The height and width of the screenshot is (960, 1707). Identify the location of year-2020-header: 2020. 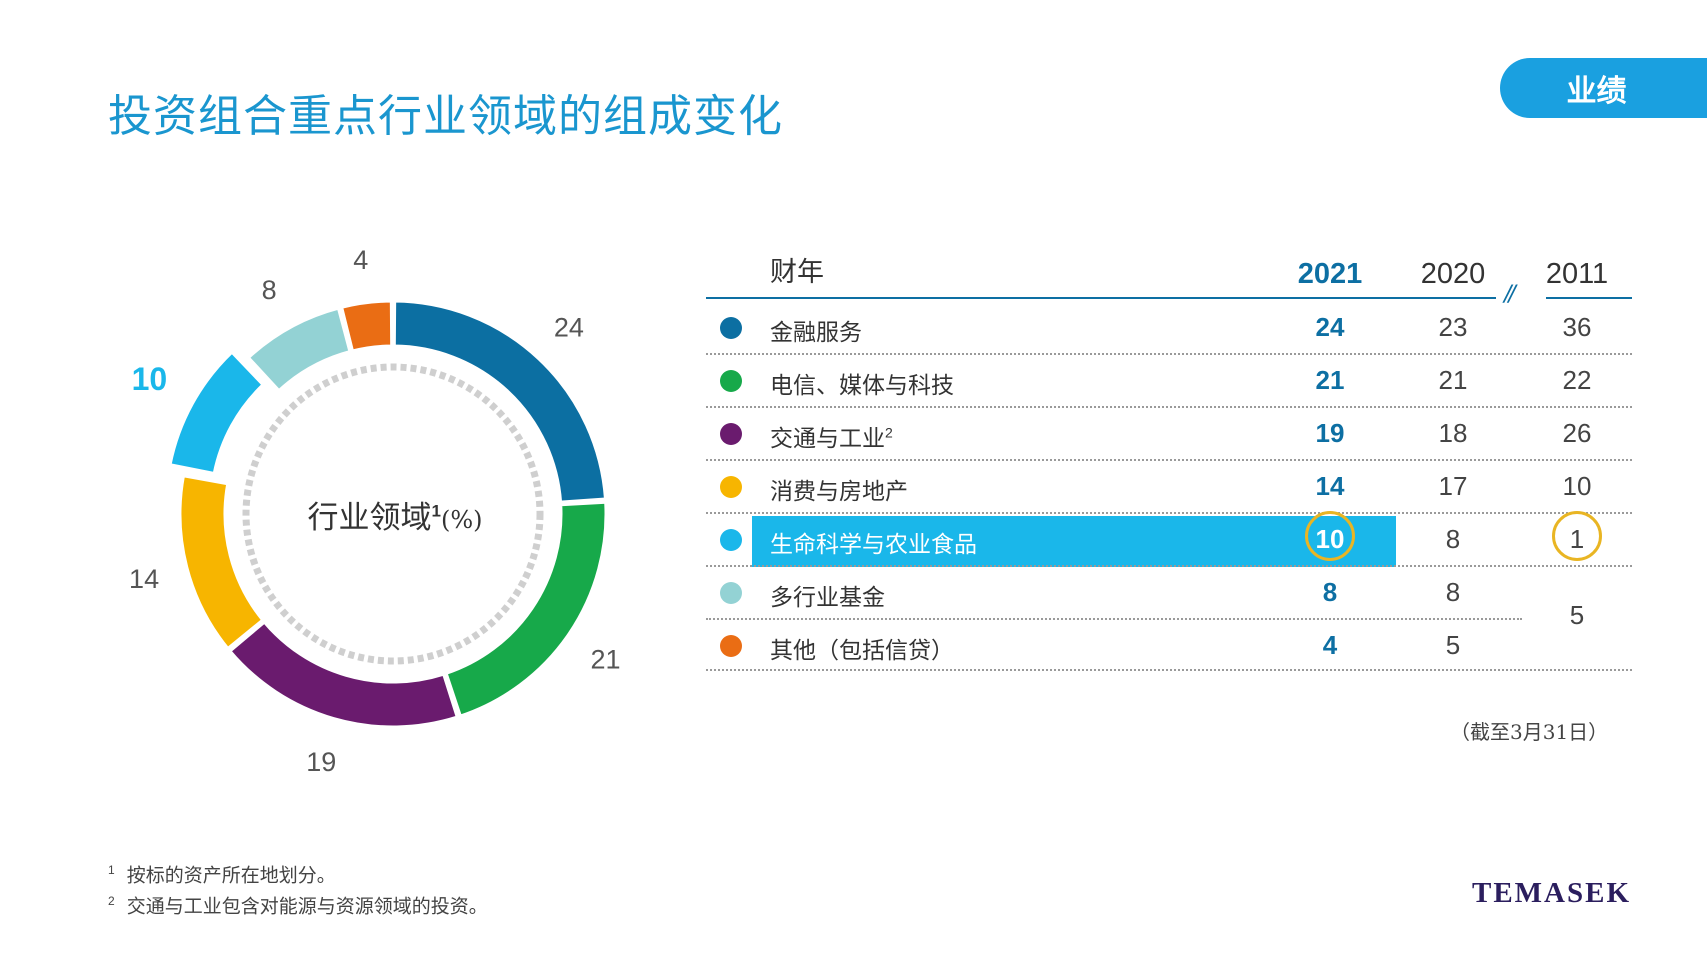
(1453, 274).